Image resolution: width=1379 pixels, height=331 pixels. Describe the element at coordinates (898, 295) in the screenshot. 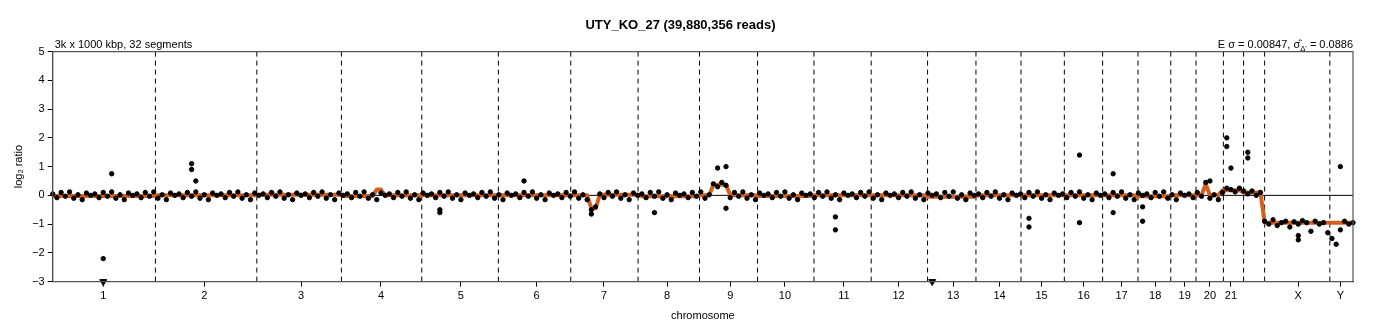

I see `x-tick-label: 12` at that location.